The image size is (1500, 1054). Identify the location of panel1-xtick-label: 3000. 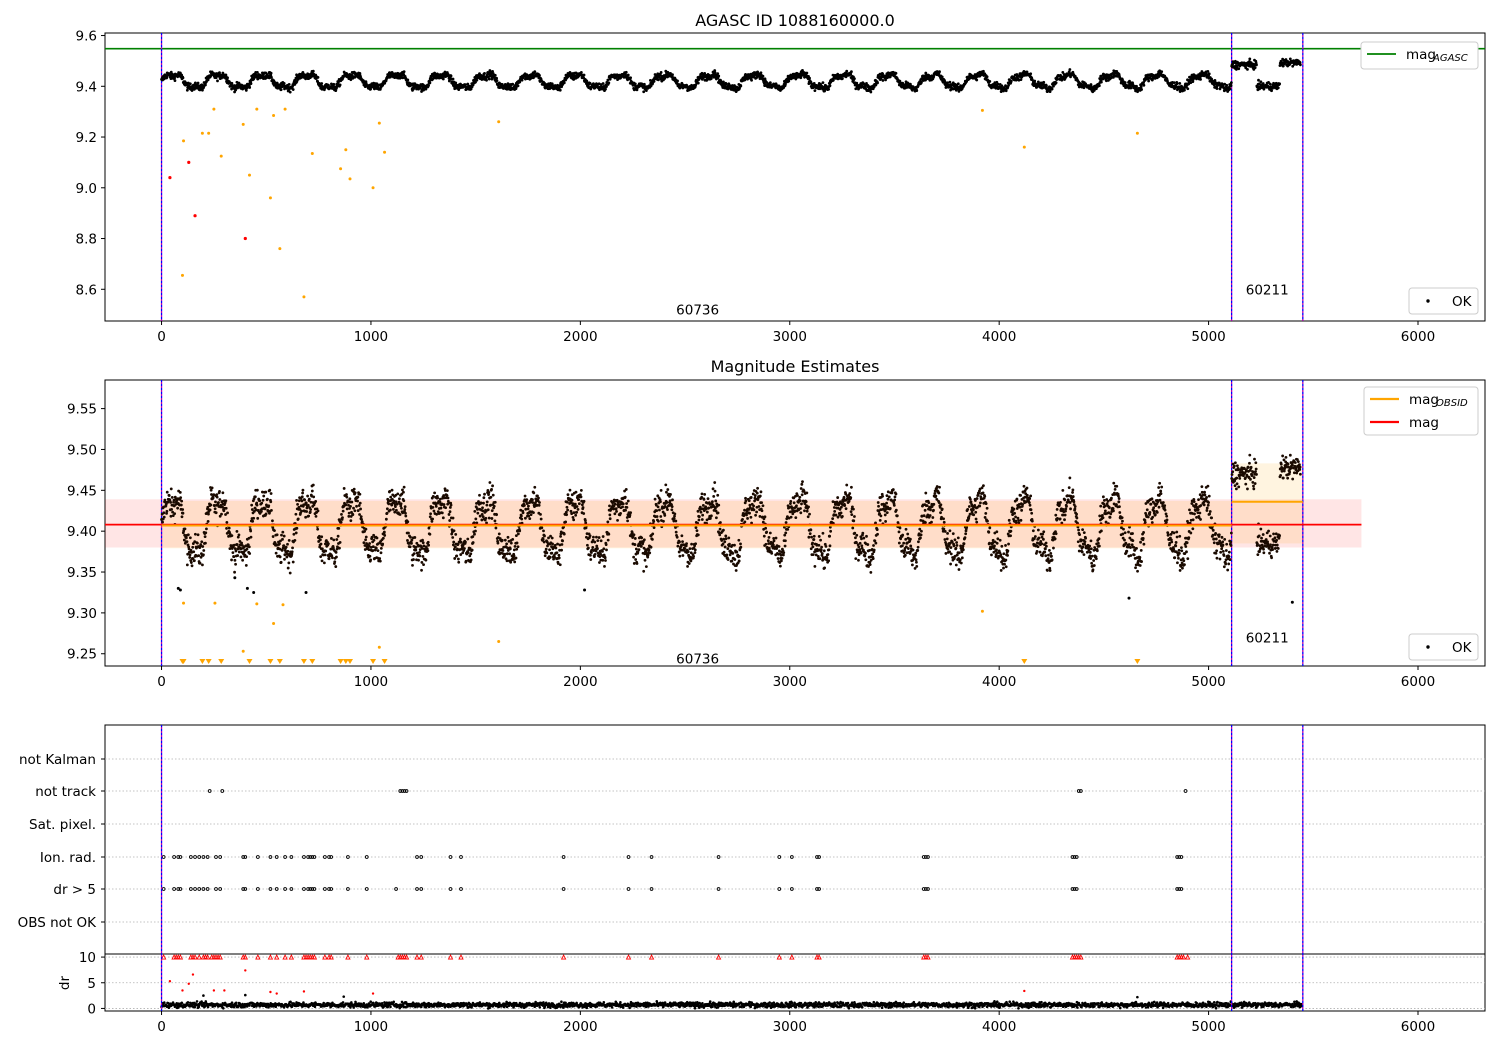
(790, 337).